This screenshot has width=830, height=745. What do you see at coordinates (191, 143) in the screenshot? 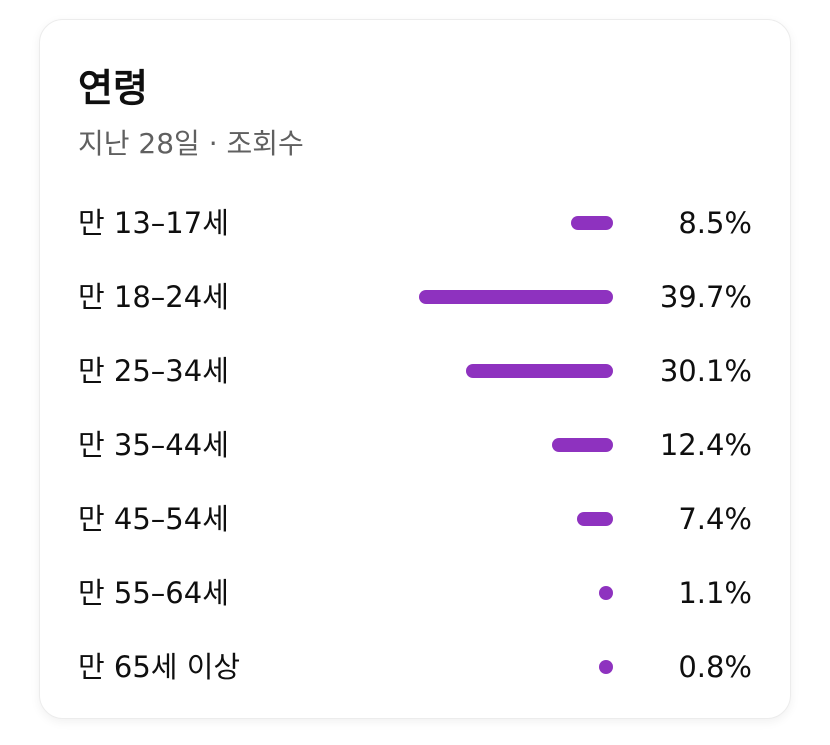
I see `card-subtitle: 지난 28일 · 조회수` at bounding box center [191, 143].